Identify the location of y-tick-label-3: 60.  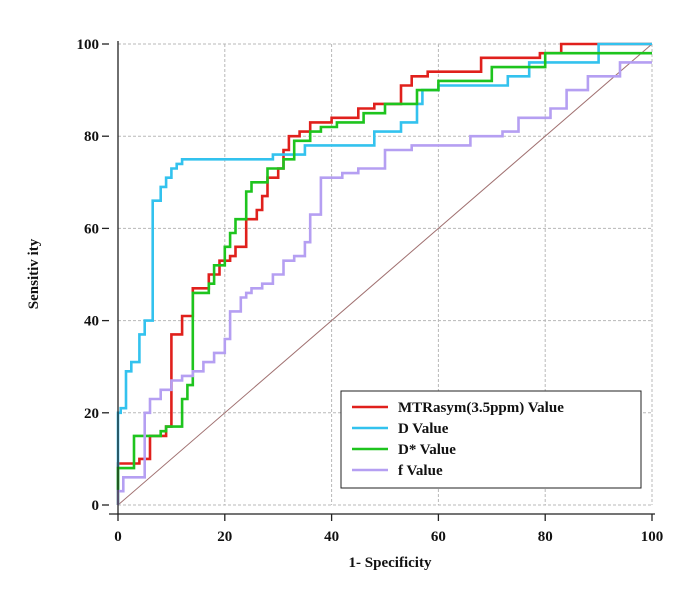
(91, 229).